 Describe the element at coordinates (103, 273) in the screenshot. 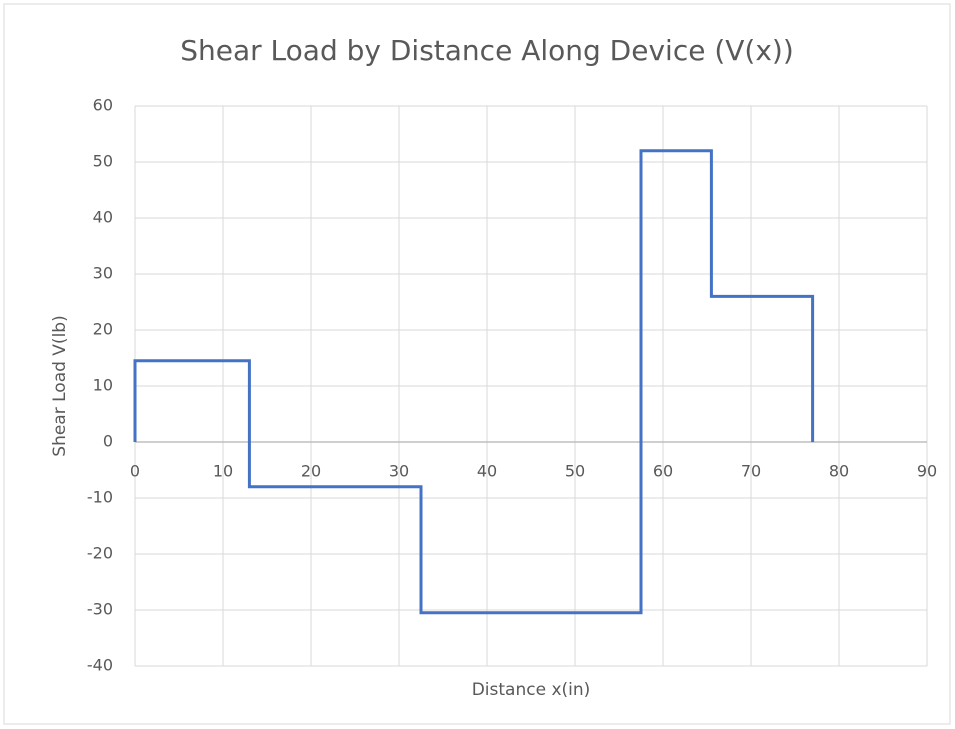

I see `y-tick-label: 30` at that location.